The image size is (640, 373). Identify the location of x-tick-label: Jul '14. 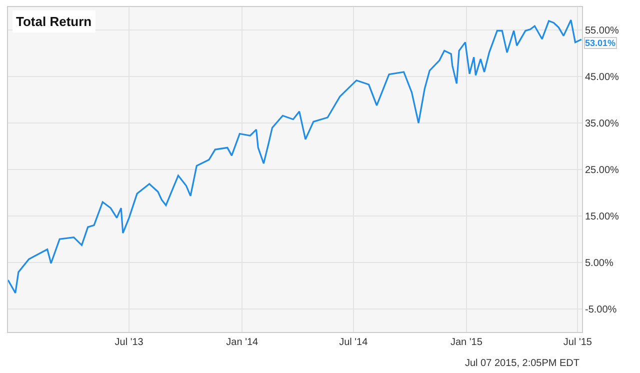
(353, 342).